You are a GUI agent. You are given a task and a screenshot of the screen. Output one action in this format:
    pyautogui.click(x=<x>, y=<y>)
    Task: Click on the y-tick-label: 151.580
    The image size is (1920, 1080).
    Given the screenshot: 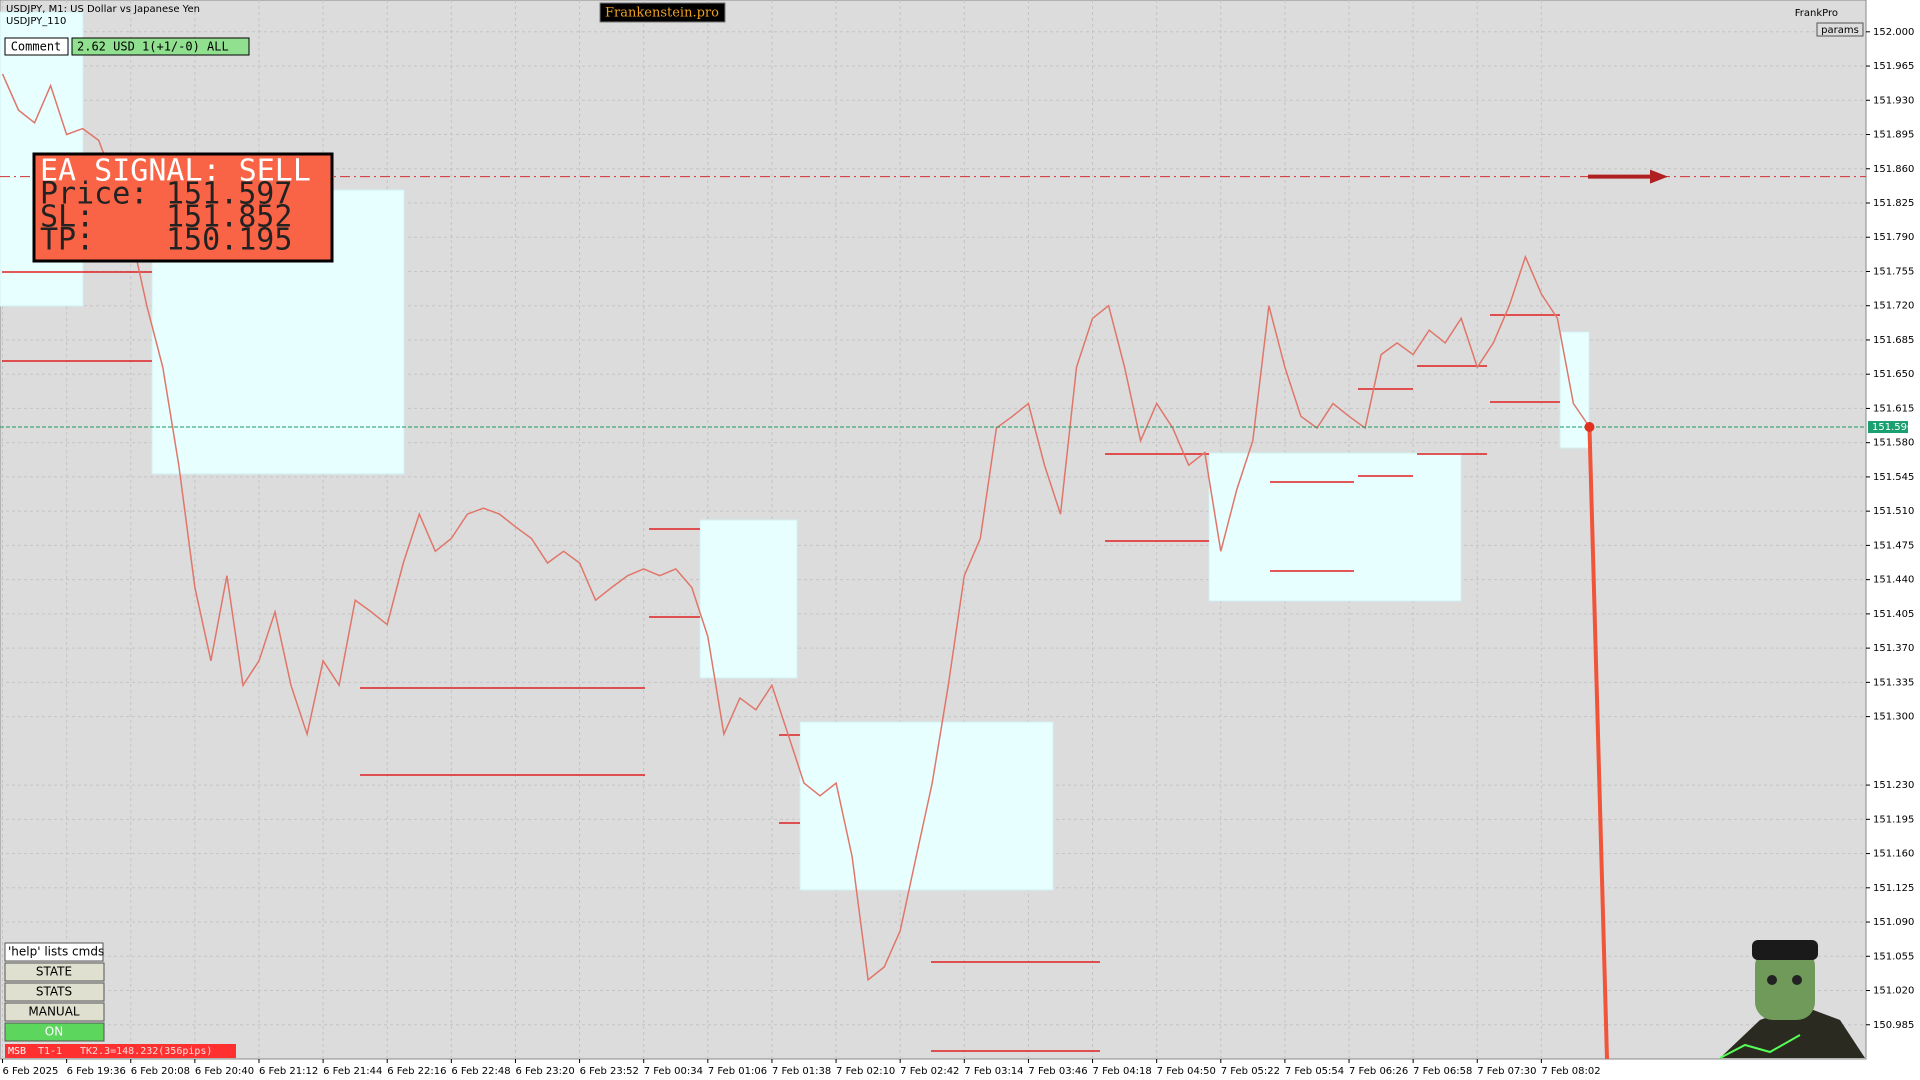 What is the action you would take?
    pyautogui.click(x=1893, y=443)
    